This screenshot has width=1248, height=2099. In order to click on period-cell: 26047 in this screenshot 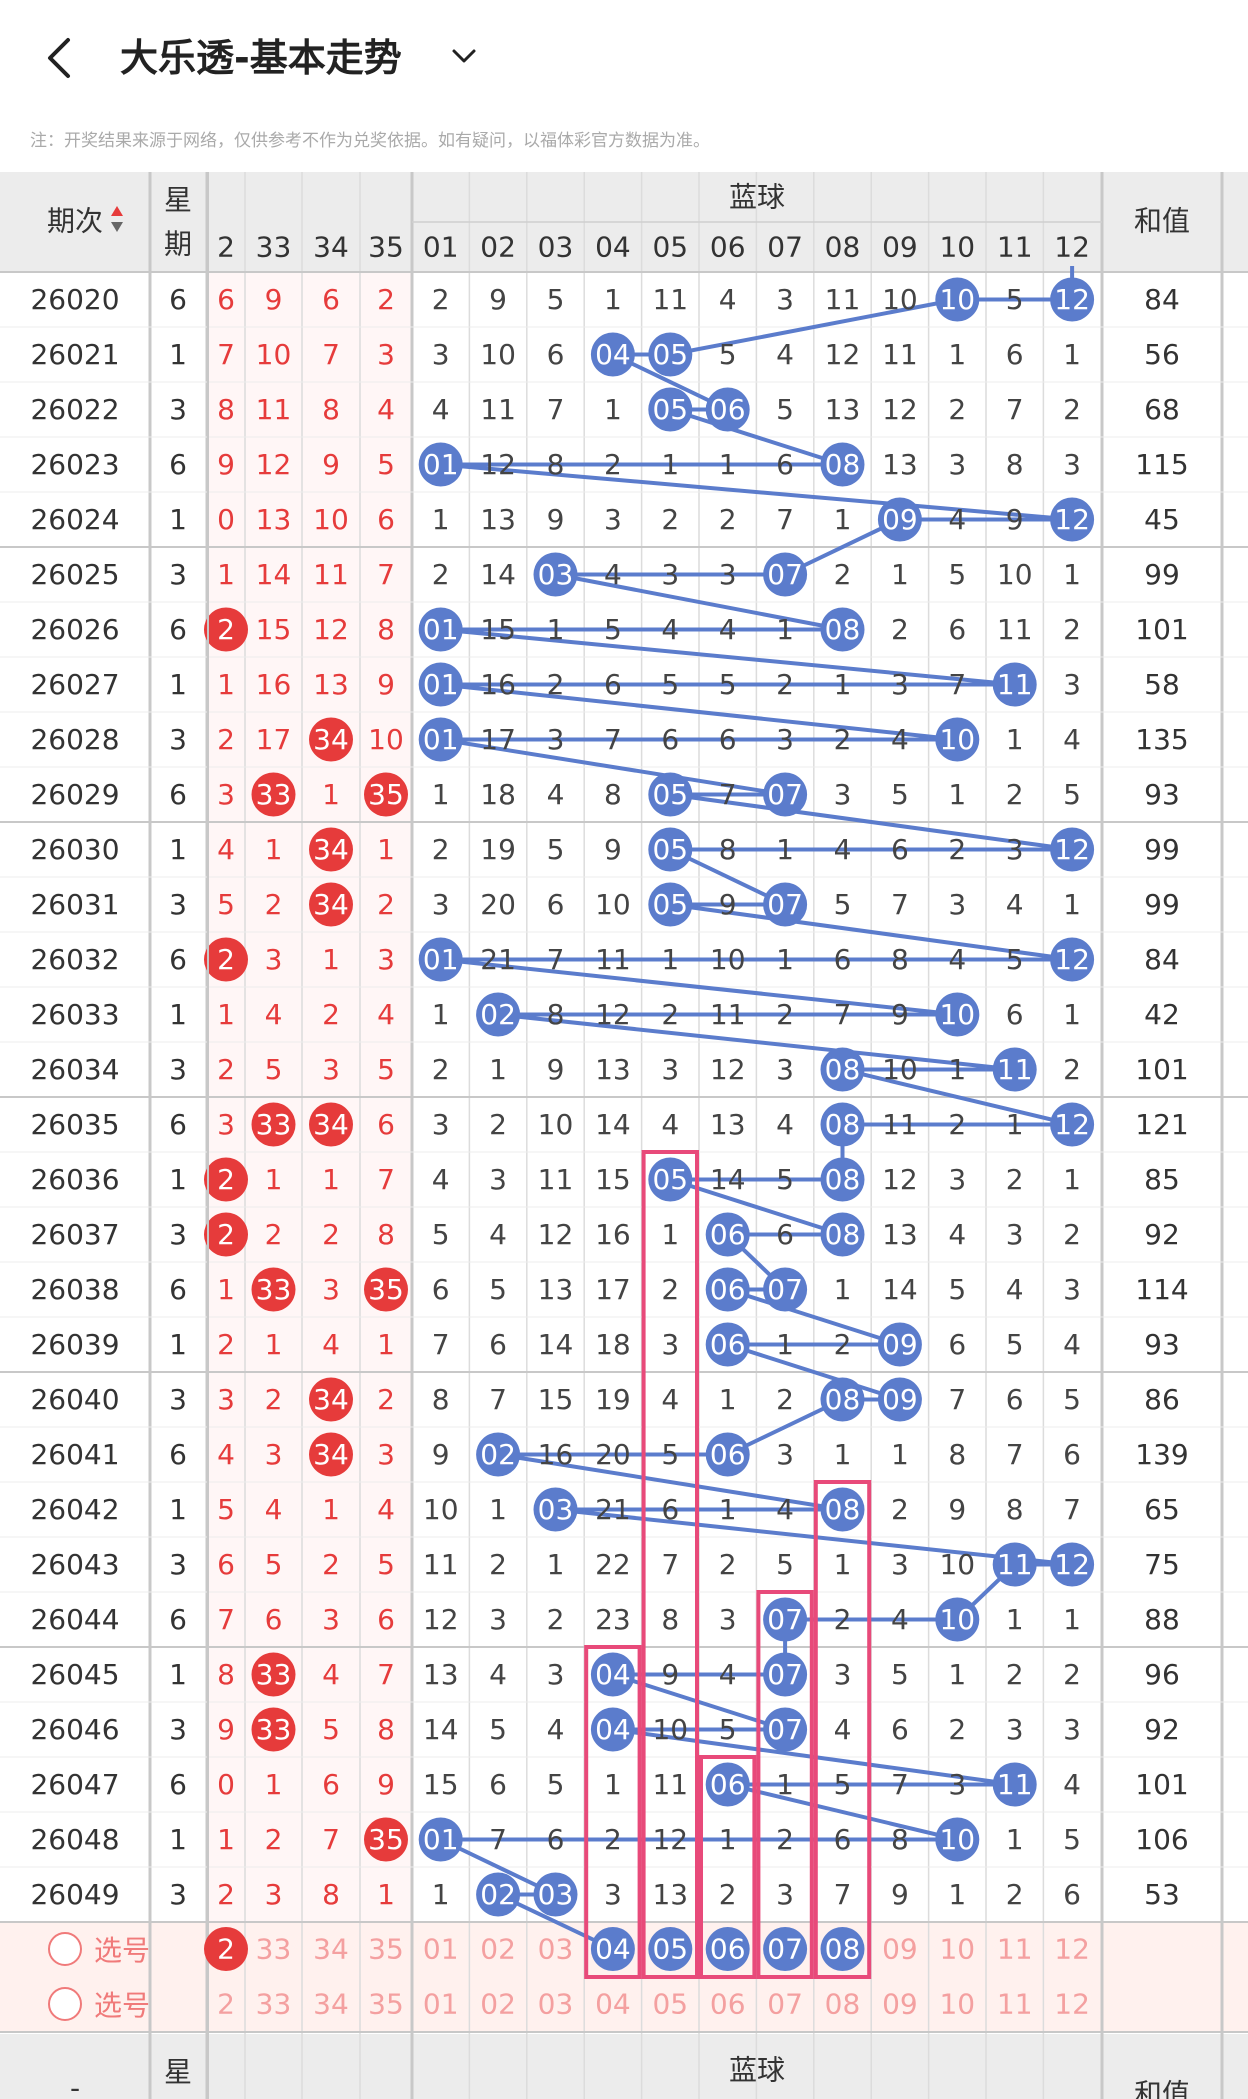, I will do `click(74, 1784)`.